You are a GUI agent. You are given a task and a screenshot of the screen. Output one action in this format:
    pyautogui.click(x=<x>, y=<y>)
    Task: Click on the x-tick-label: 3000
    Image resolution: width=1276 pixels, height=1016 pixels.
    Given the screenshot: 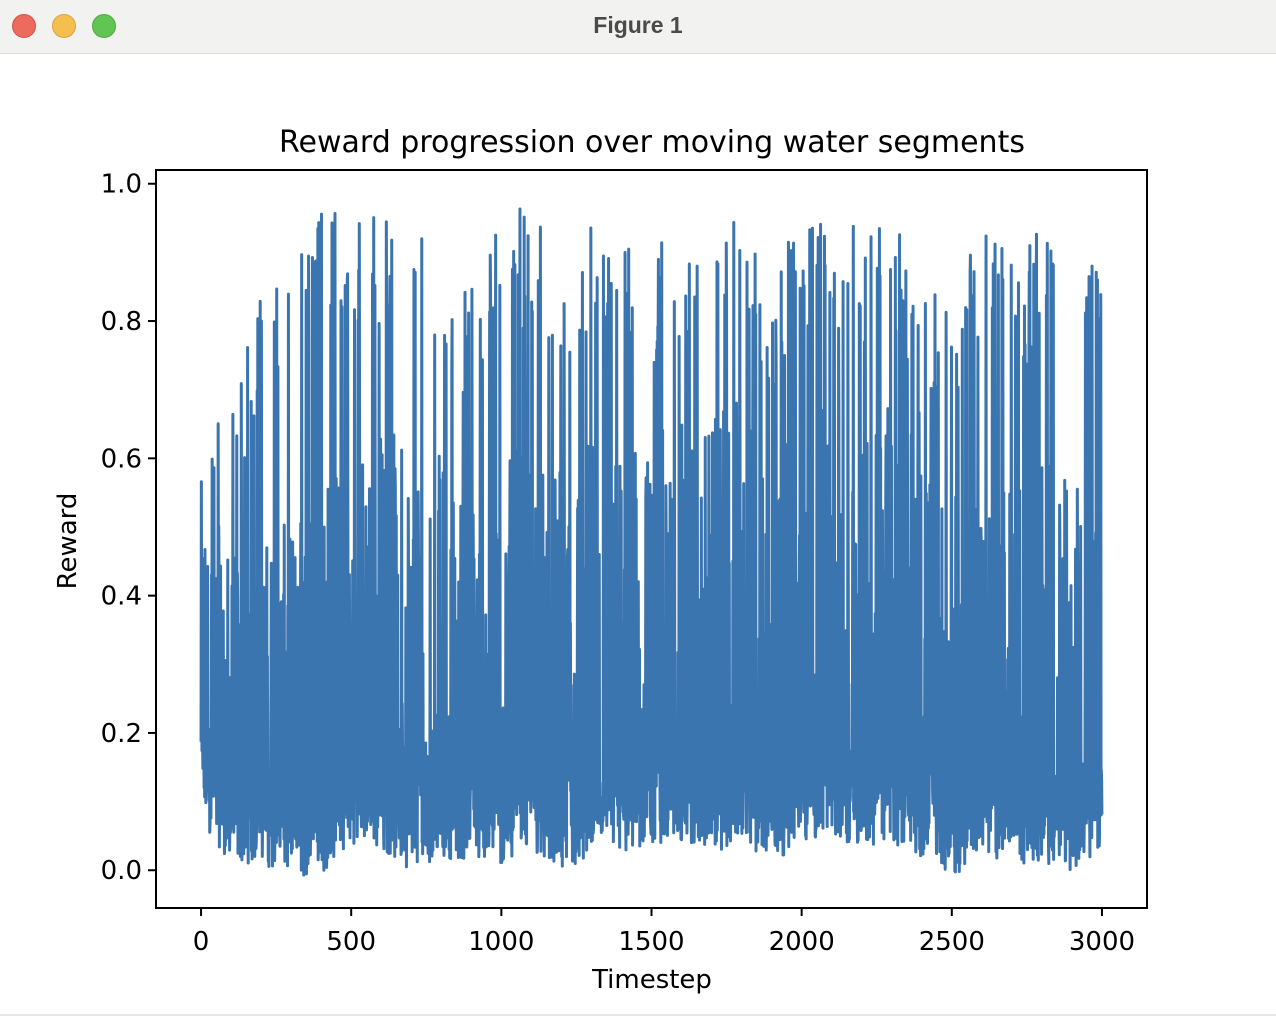 What is the action you would take?
    pyautogui.click(x=1102, y=942)
    